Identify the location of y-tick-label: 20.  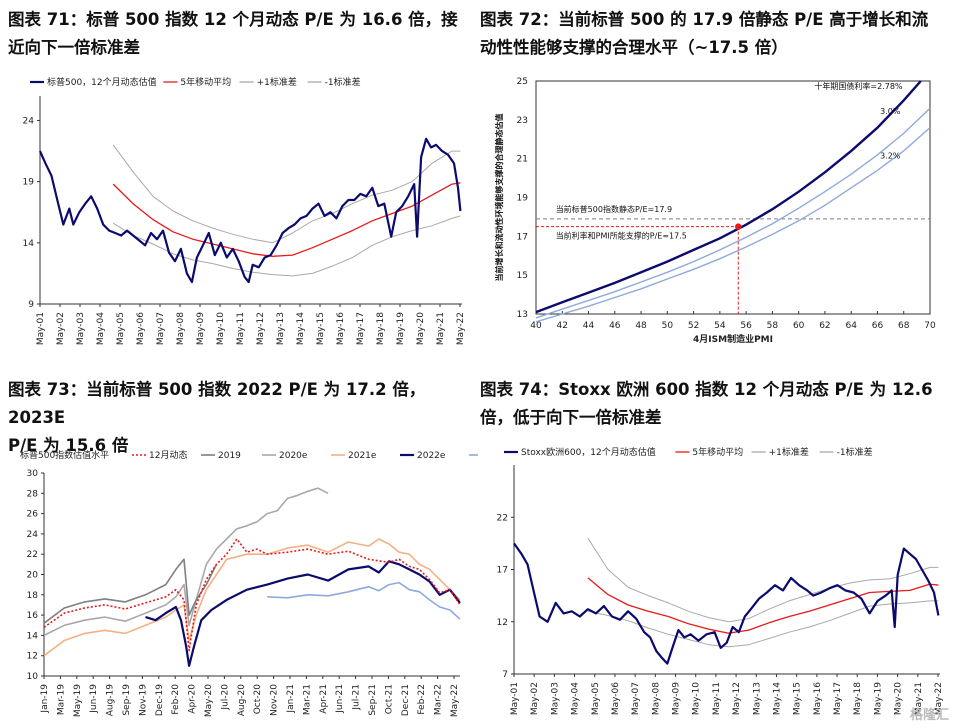
(33, 576).